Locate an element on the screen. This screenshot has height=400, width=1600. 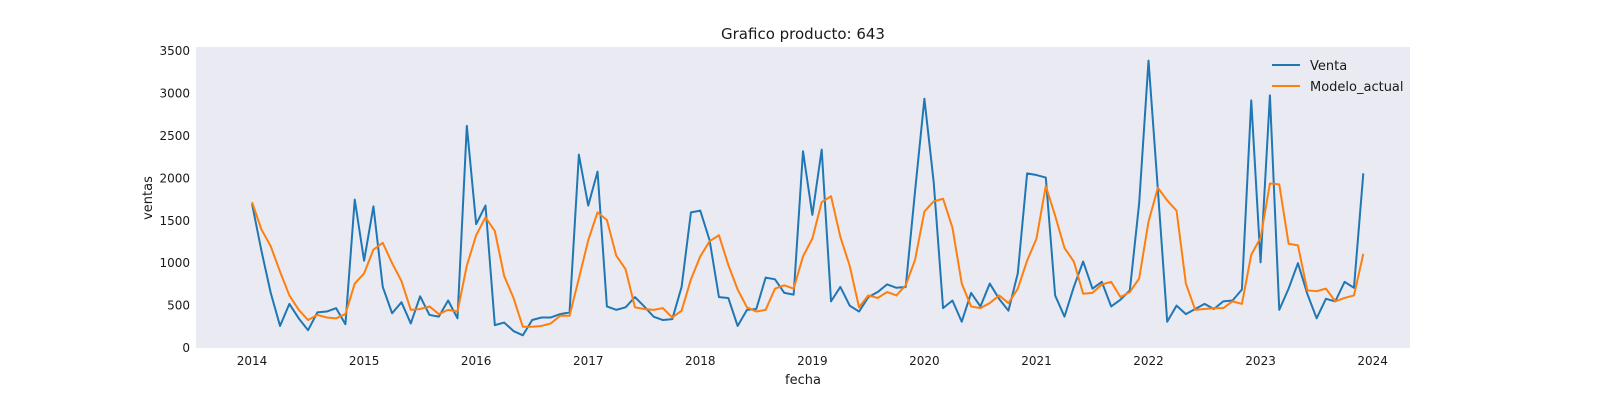
x-tick-label: 2023 is located at coordinates (1260, 361).